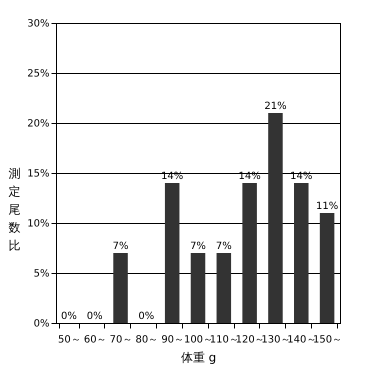 Image resolution: width=370 pixels, height=366 pixels. I want to click on x-axis-title: 体重 g, so click(198, 357).